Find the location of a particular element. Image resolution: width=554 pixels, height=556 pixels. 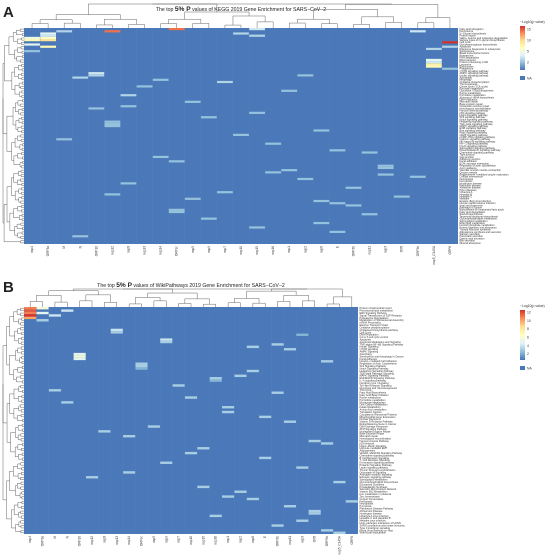

row-label: Ribosome biogenesis in eukaryotes is located at coordinates (481, 49).